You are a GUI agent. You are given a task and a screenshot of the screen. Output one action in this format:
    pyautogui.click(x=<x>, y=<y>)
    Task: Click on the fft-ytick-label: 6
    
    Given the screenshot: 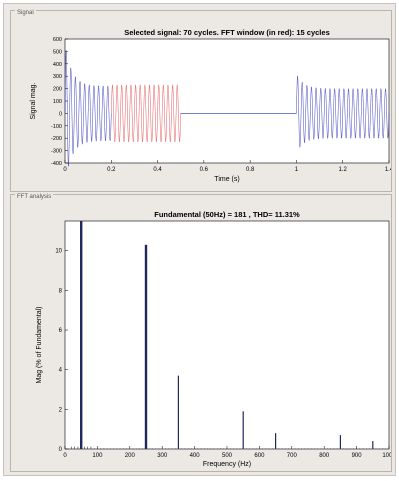 What is the action you would take?
    pyautogui.click(x=61, y=331)
    